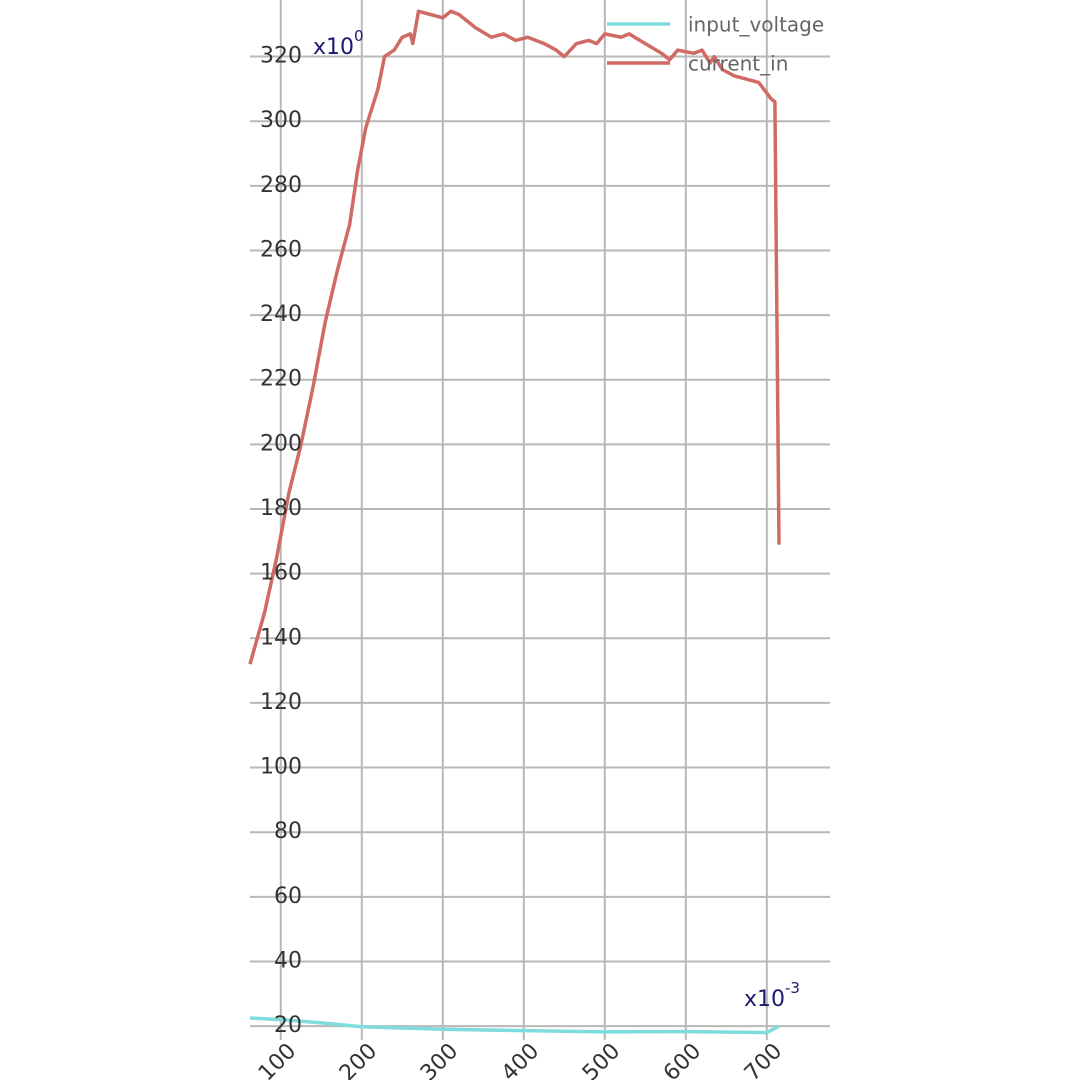  Describe the element at coordinates (281, 185) in the screenshot. I see `y-tick-label: 280` at that location.